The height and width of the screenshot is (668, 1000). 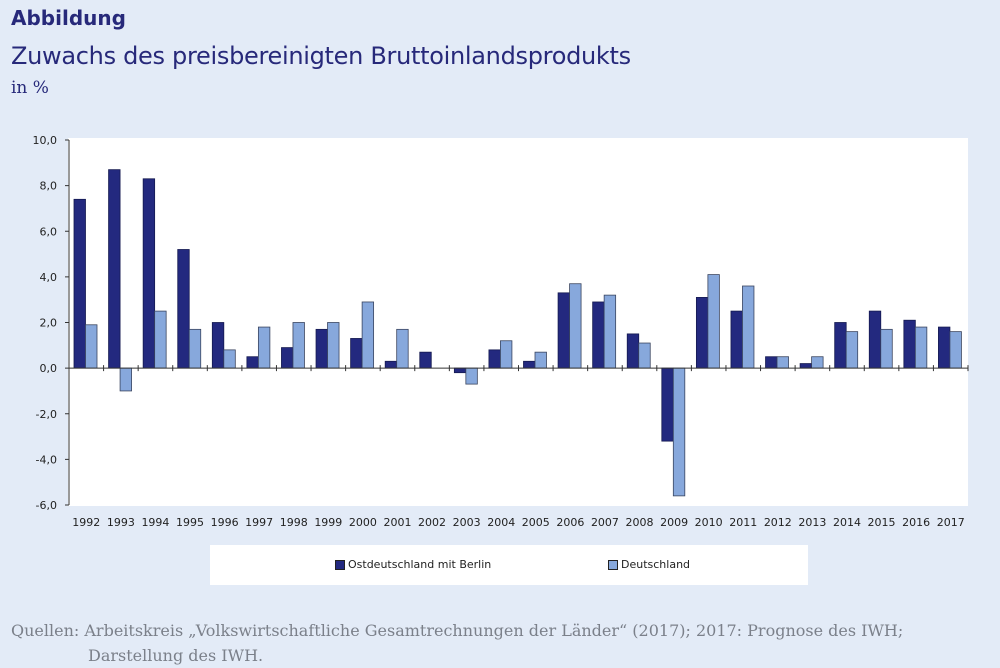 I want to click on x-tick-label: 2002, so click(x=432, y=522).